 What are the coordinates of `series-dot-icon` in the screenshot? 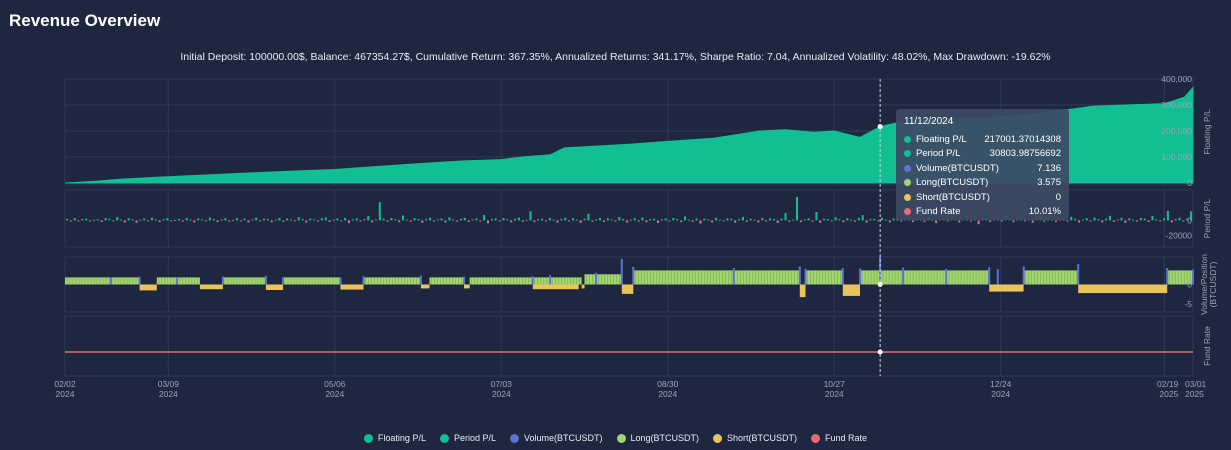 It's located at (907, 139).